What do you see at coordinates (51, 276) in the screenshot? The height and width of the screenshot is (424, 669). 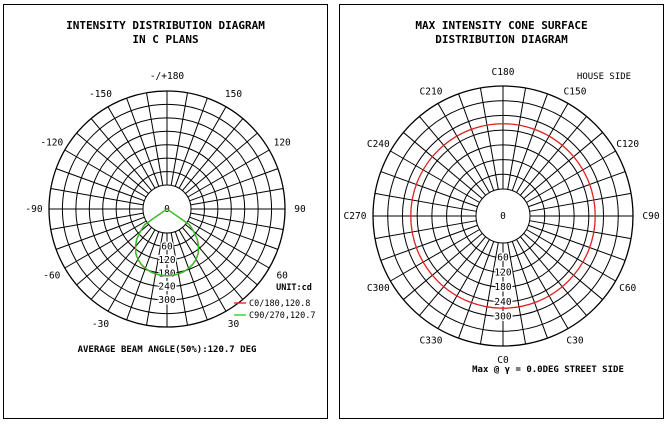 I see `angle-label: -60` at bounding box center [51, 276].